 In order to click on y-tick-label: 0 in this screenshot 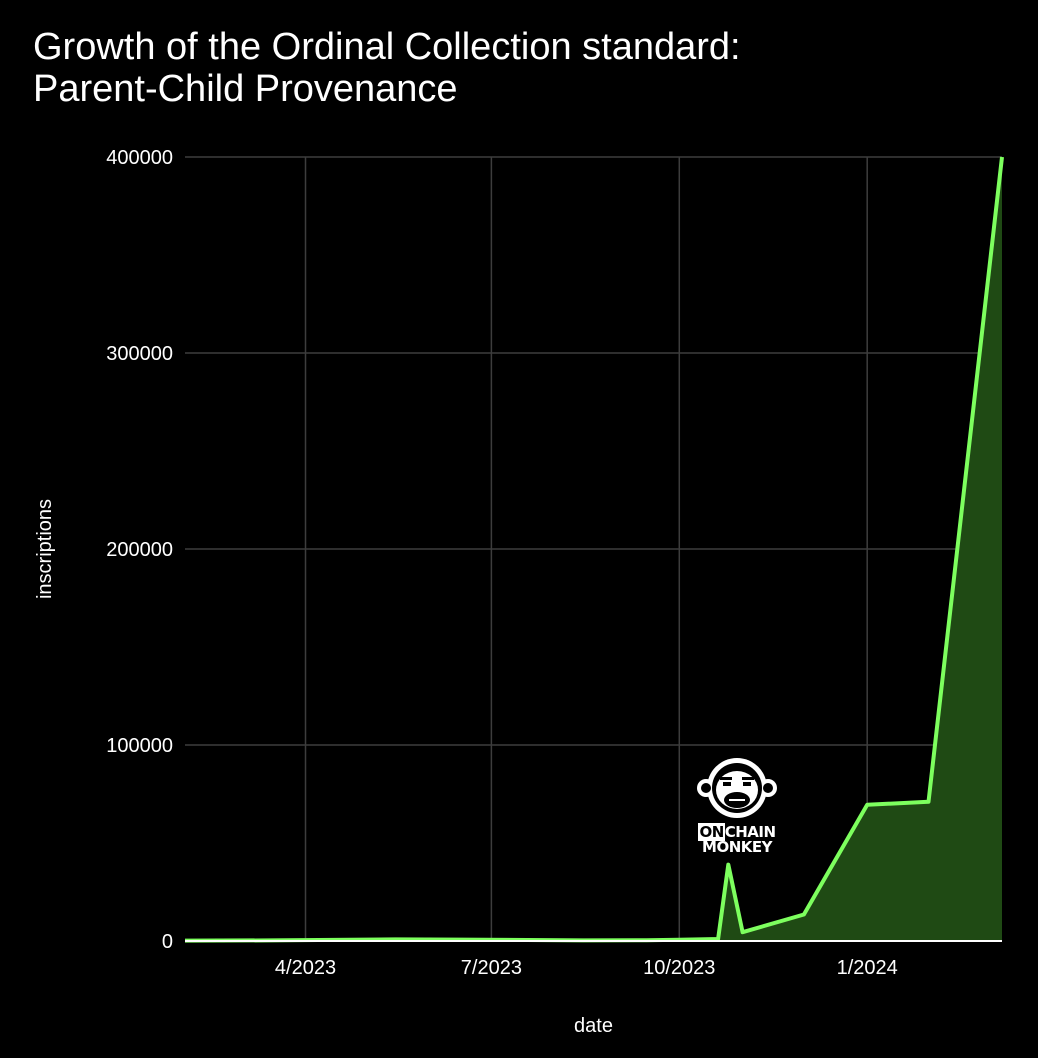, I will do `click(167, 942)`.